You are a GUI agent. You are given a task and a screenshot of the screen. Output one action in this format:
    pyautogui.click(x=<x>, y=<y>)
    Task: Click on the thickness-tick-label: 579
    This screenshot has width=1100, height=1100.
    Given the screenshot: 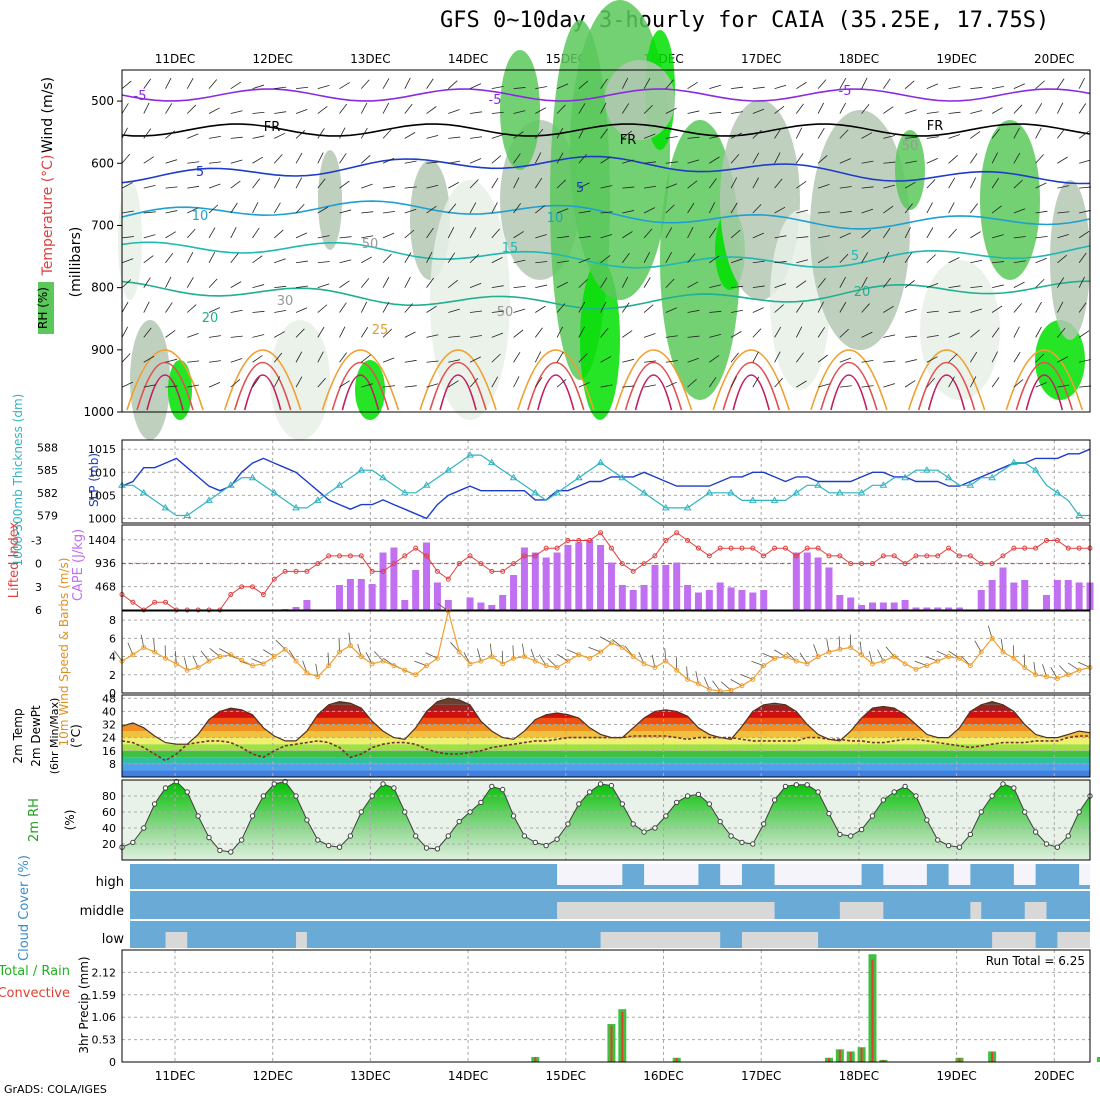 What is the action you would take?
    pyautogui.click(x=47, y=515)
    